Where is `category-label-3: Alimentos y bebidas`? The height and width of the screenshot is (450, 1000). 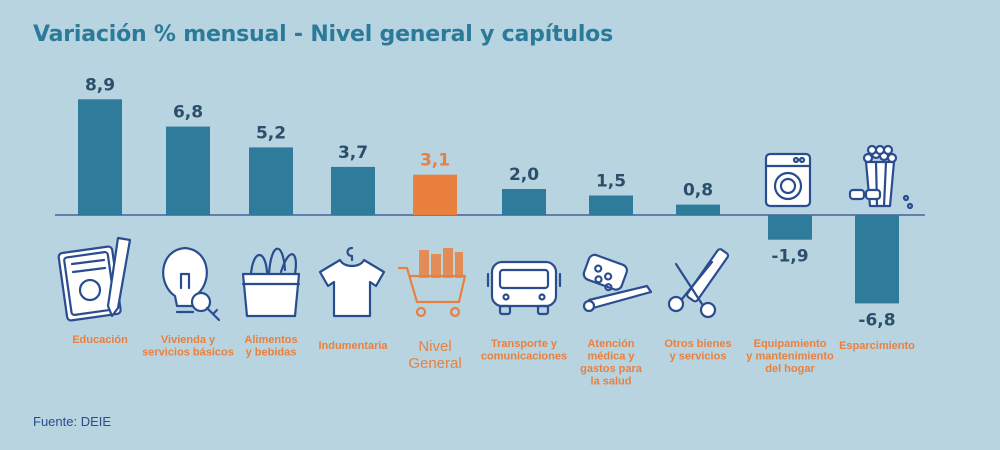
category-label-3: Alimentos y bebidas is located at coordinates (270, 346).